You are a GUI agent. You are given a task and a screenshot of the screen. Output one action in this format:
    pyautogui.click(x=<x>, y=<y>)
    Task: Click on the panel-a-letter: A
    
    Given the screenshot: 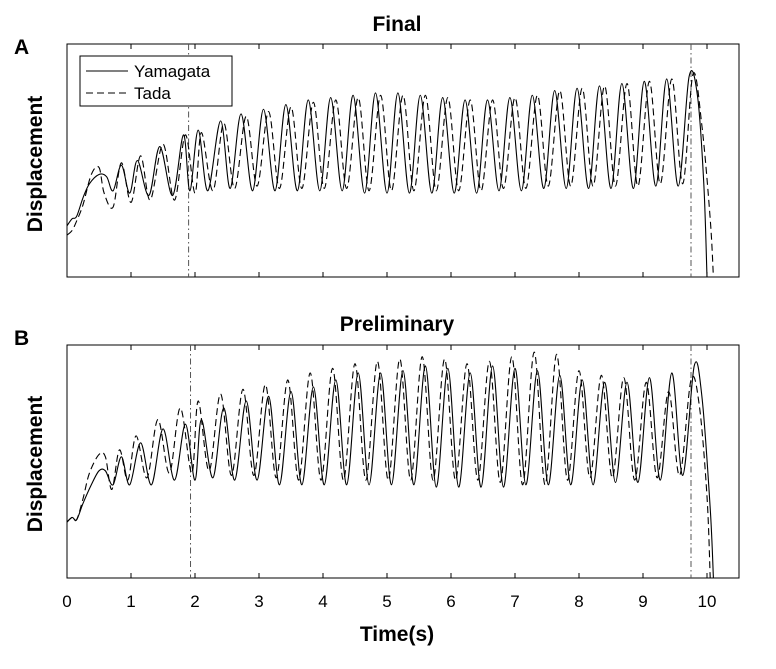 What is the action you would take?
    pyautogui.click(x=21, y=47)
    